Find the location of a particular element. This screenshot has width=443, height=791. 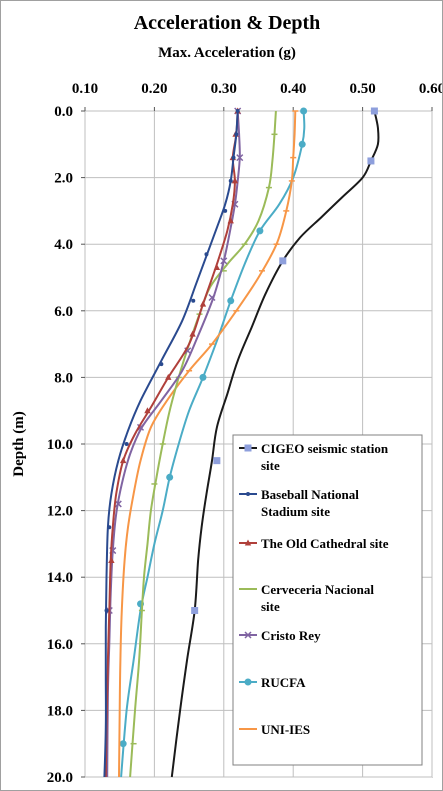

x-tick-label: 0.50 is located at coordinates (362, 89).